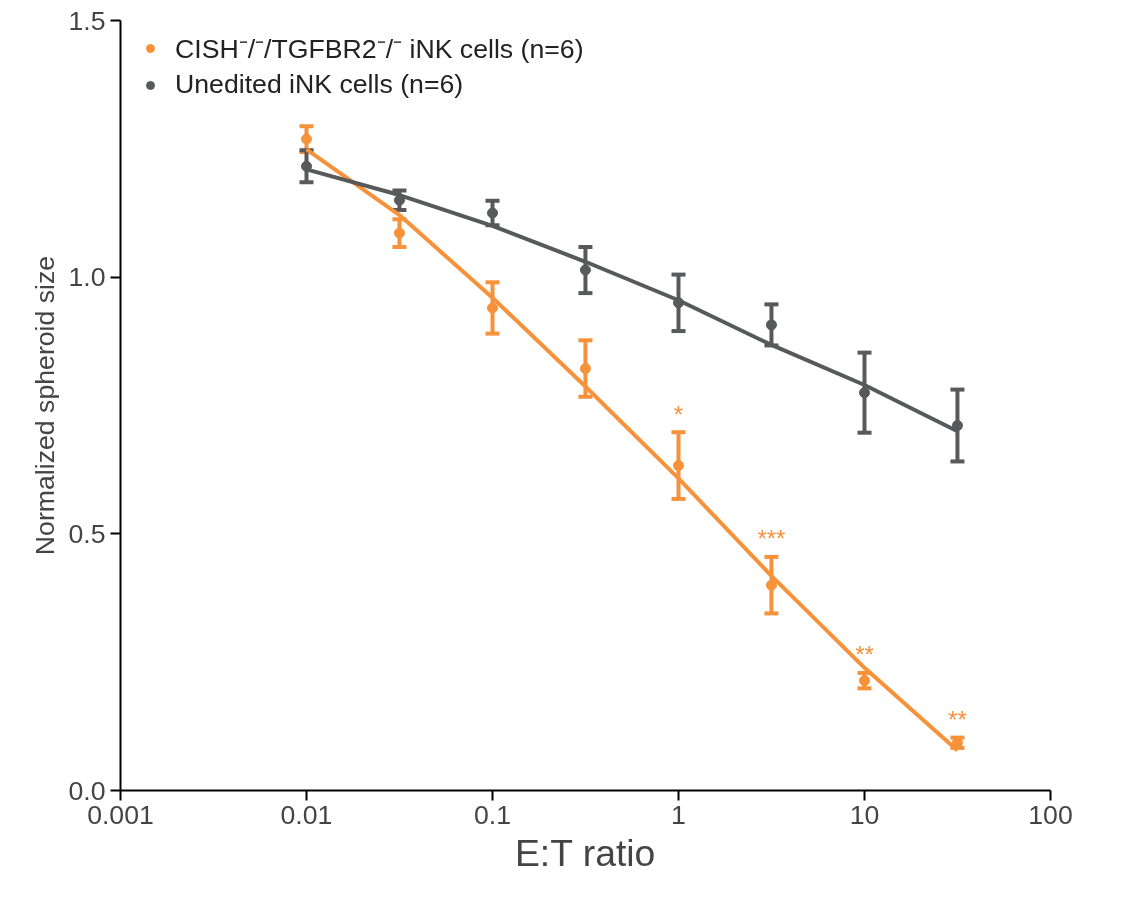  Describe the element at coordinates (864, 814) in the screenshot. I see `x-tick-label: 10` at that location.